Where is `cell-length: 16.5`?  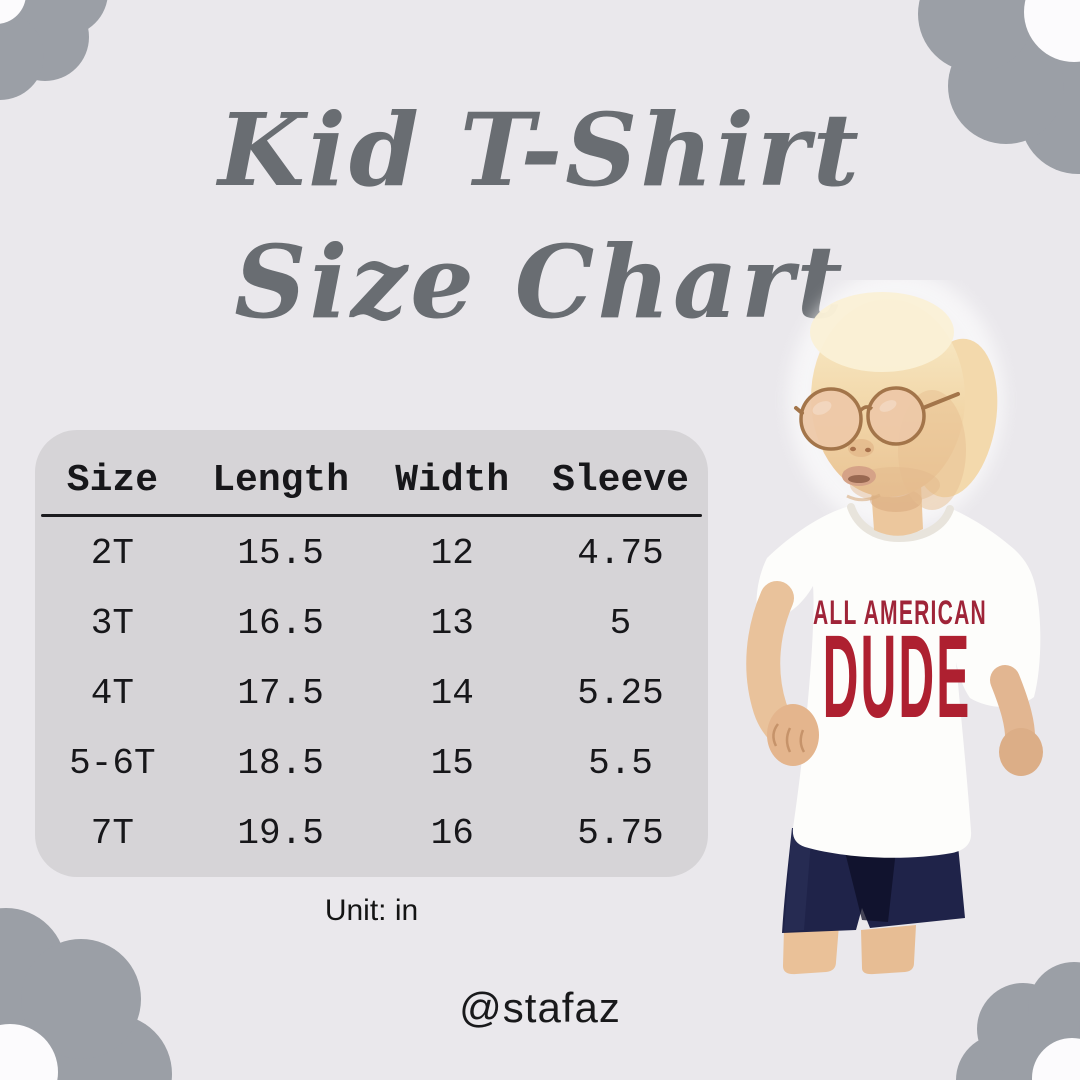 cell-length: 16.5 is located at coordinates (280, 623).